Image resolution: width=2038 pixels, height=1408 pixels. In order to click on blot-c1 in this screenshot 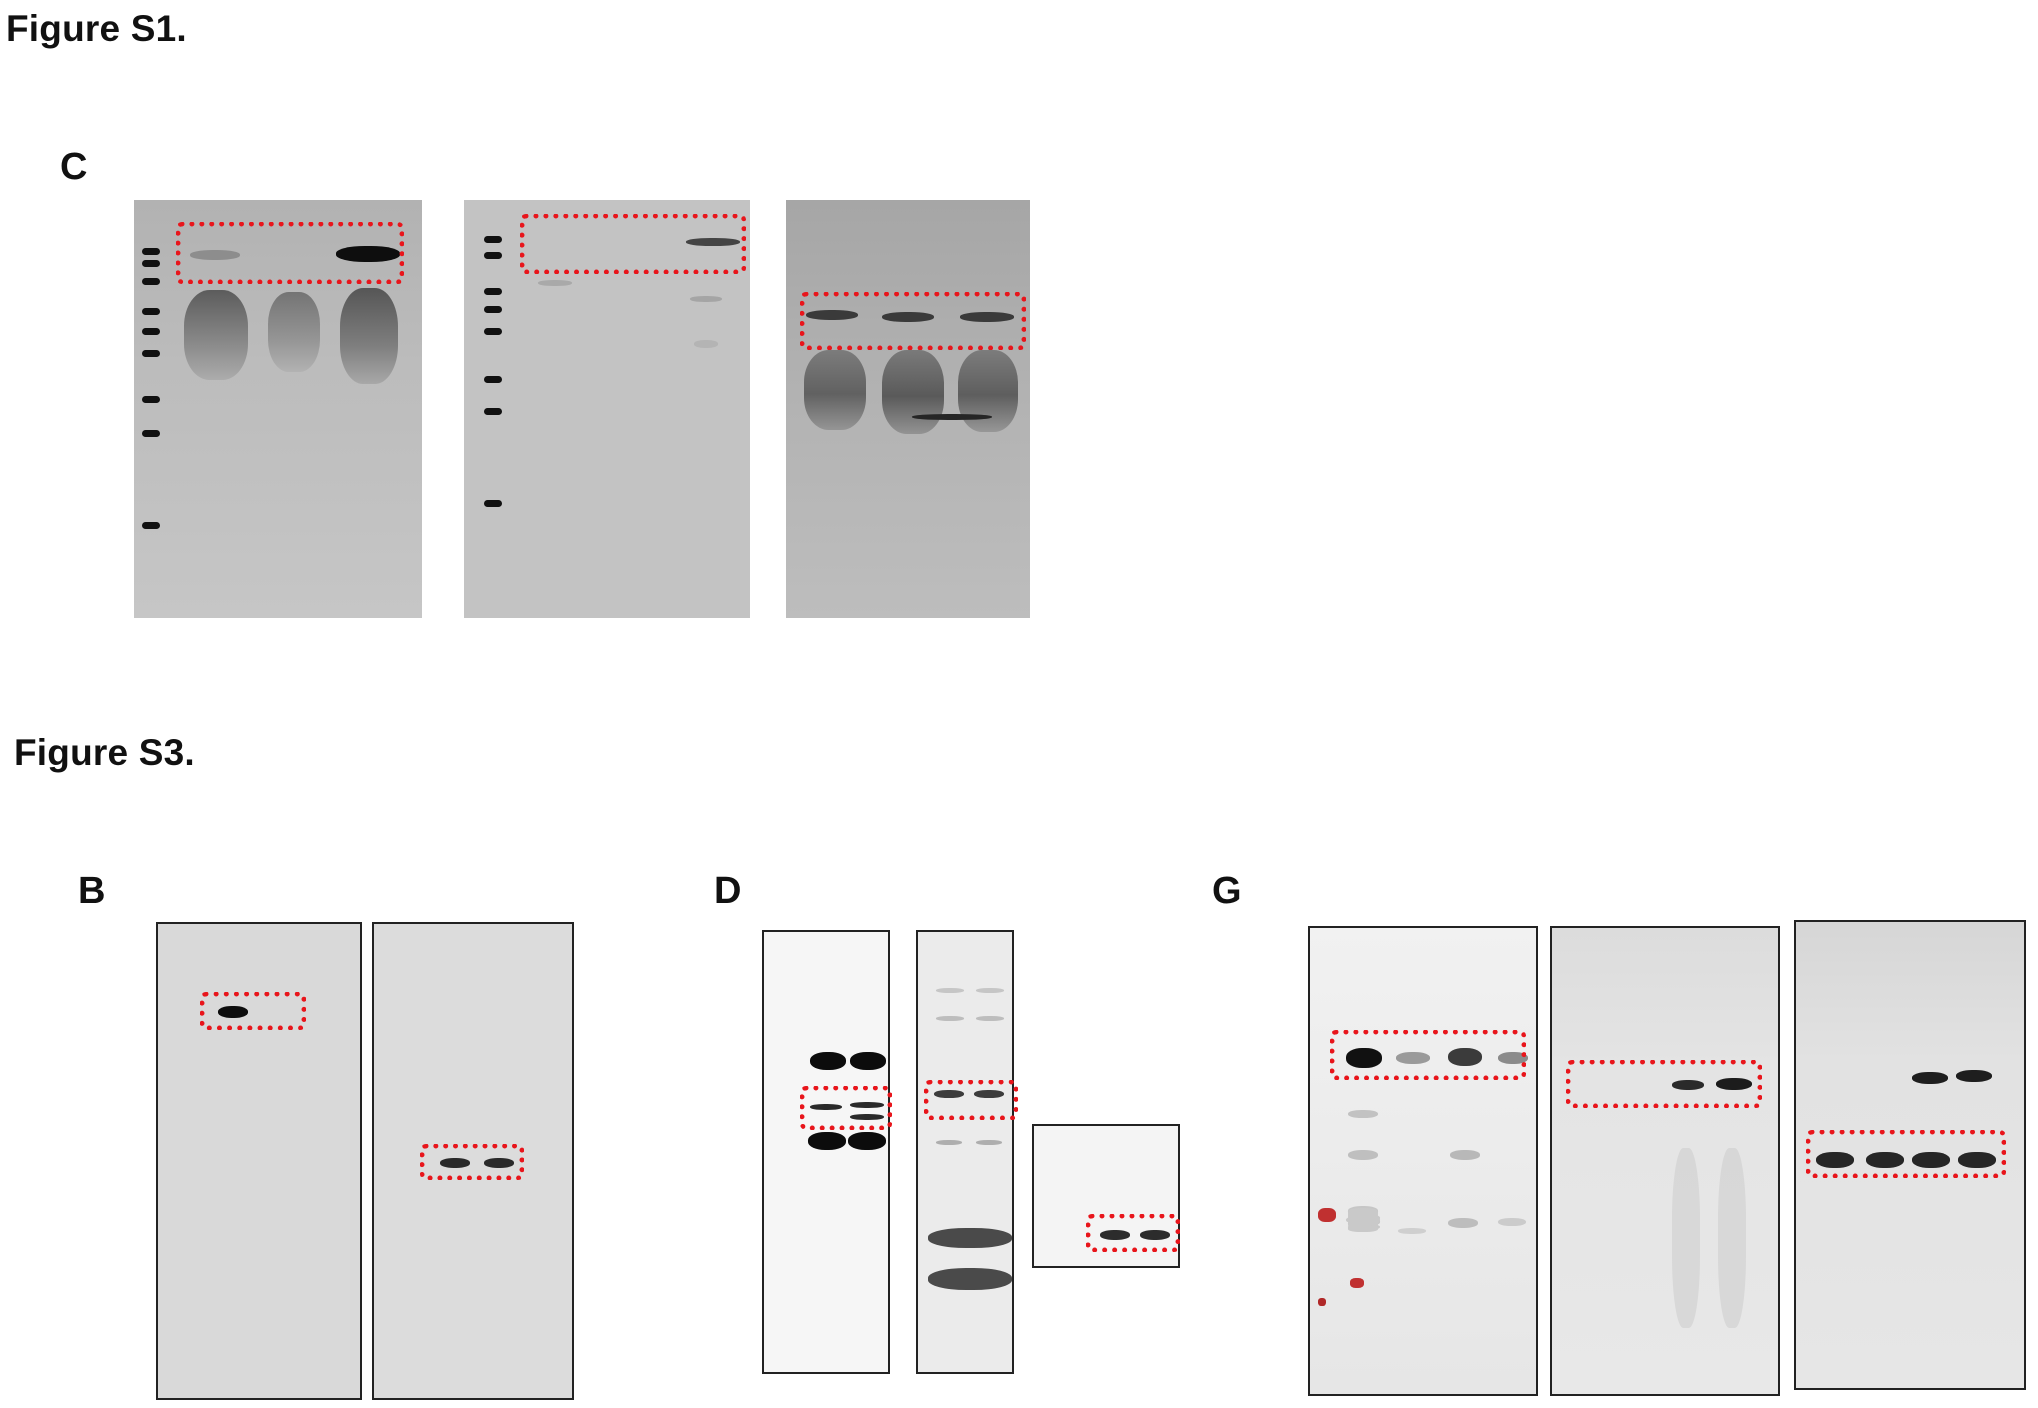, I will do `click(278, 409)`.